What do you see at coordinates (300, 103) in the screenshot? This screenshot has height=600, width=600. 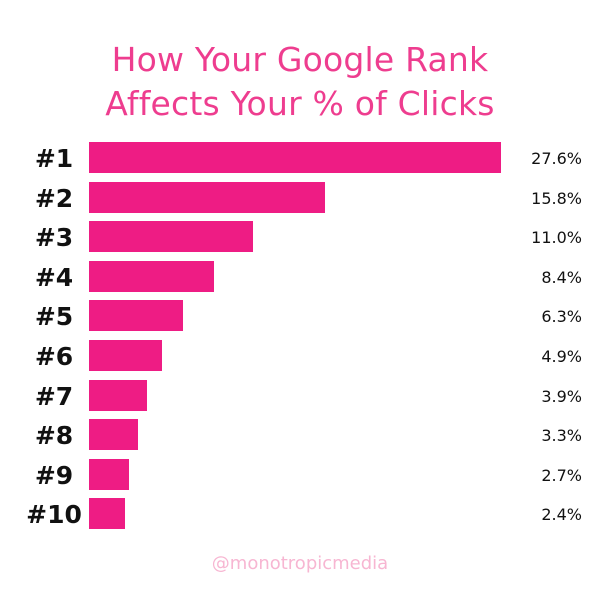 I see `chart-title-line-2: Affects Your % of Clicks` at bounding box center [300, 103].